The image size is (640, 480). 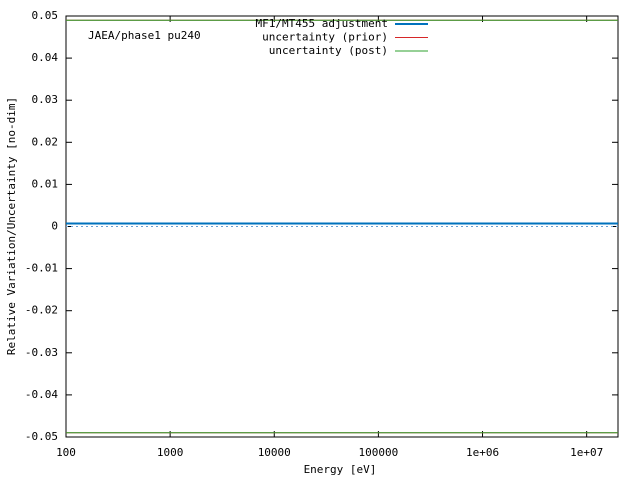 What do you see at coordinates (340, 469) in the screenshot?
I see `x-axis-label: Energy [eV]` at bounding box center [340, 469].